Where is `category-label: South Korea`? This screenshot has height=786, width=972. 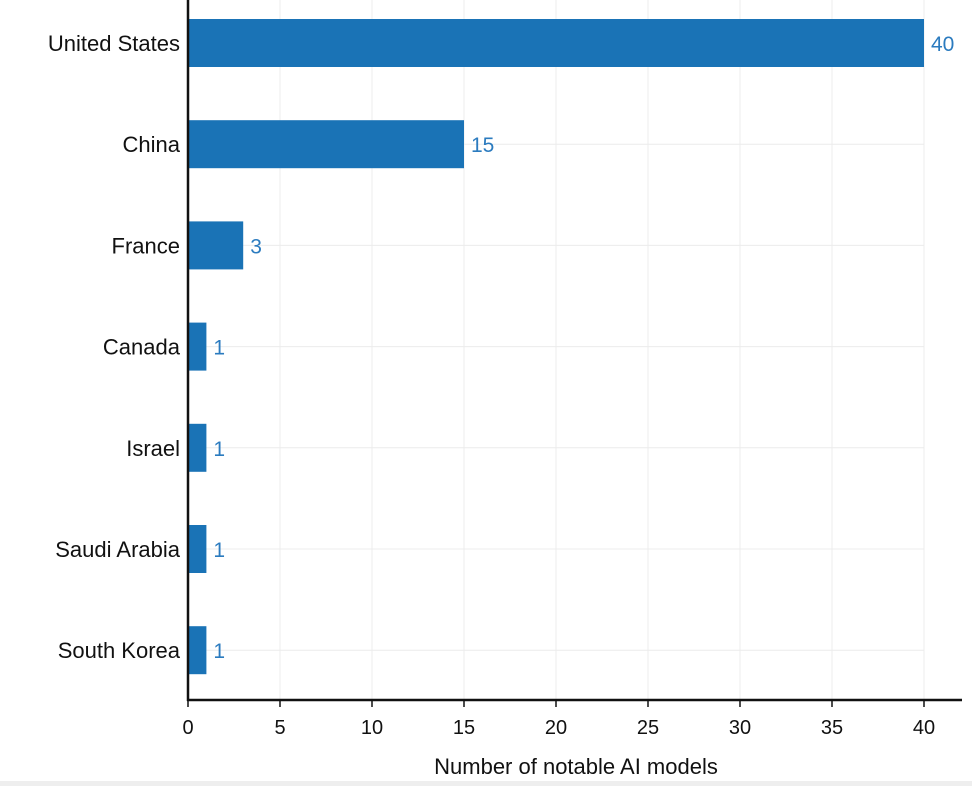 category-label: South Korea is located at coordinates (119, 650).